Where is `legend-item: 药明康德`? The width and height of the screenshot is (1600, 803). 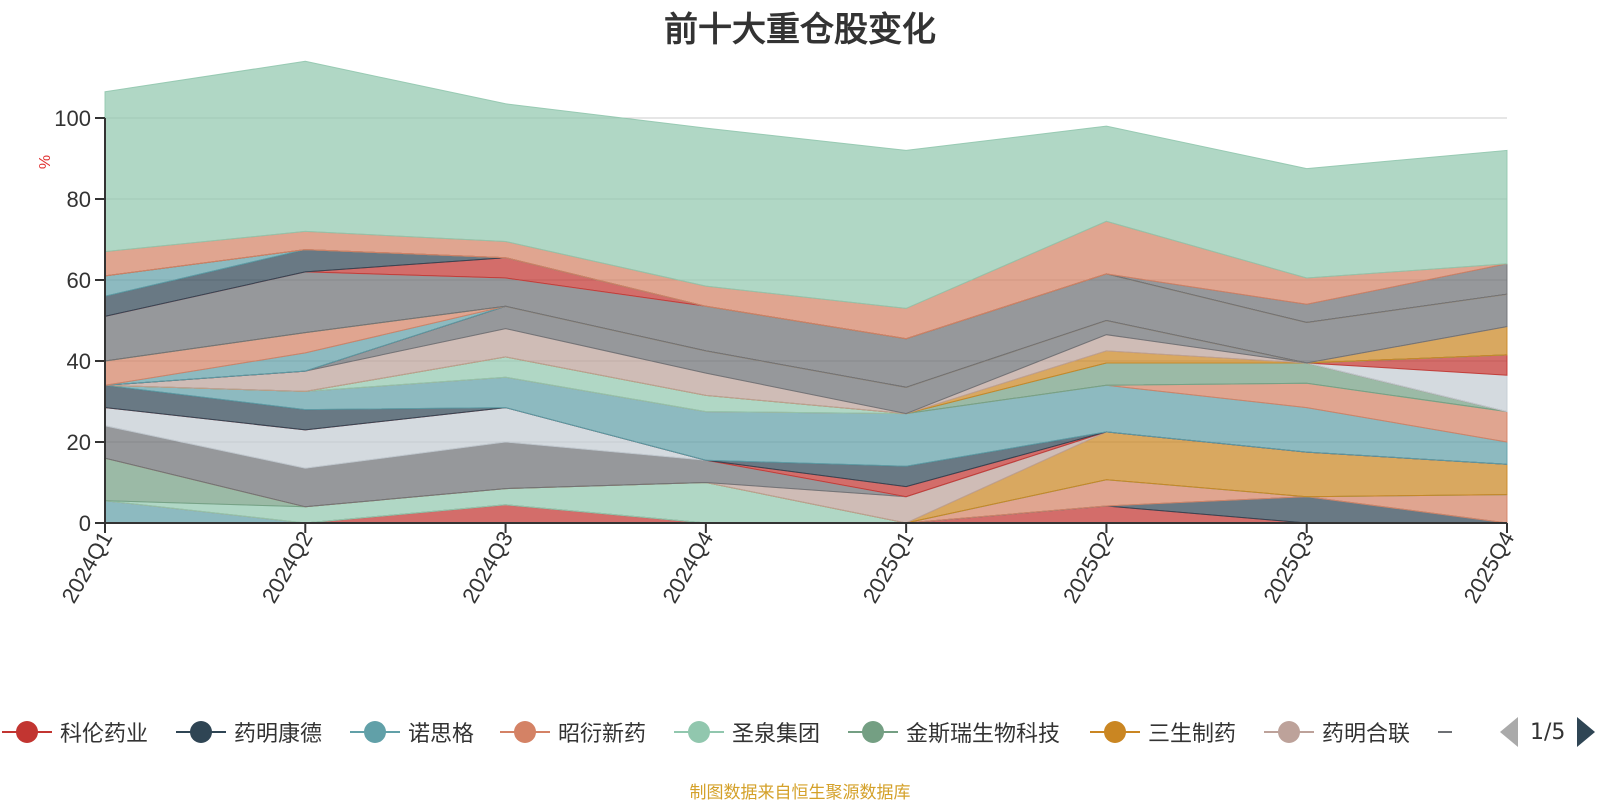
legend-item: 药明康德 is located at coordinates (249, 732).